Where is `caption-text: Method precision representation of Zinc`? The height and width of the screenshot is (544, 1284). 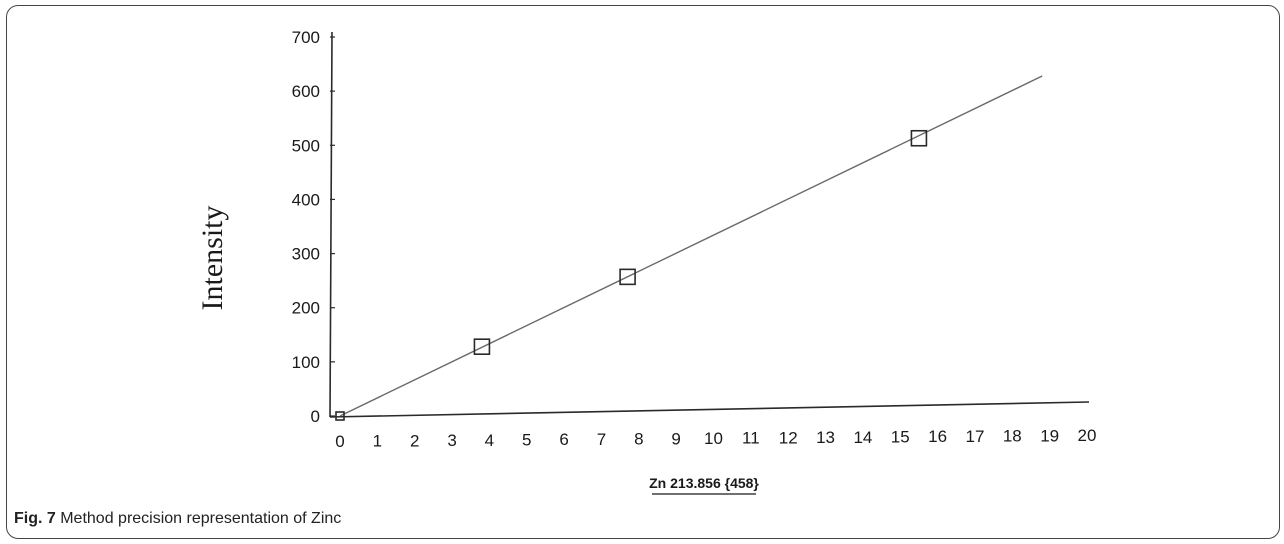
caption-text: Method precision representation of Zinc is located at coordinates (198, 518).